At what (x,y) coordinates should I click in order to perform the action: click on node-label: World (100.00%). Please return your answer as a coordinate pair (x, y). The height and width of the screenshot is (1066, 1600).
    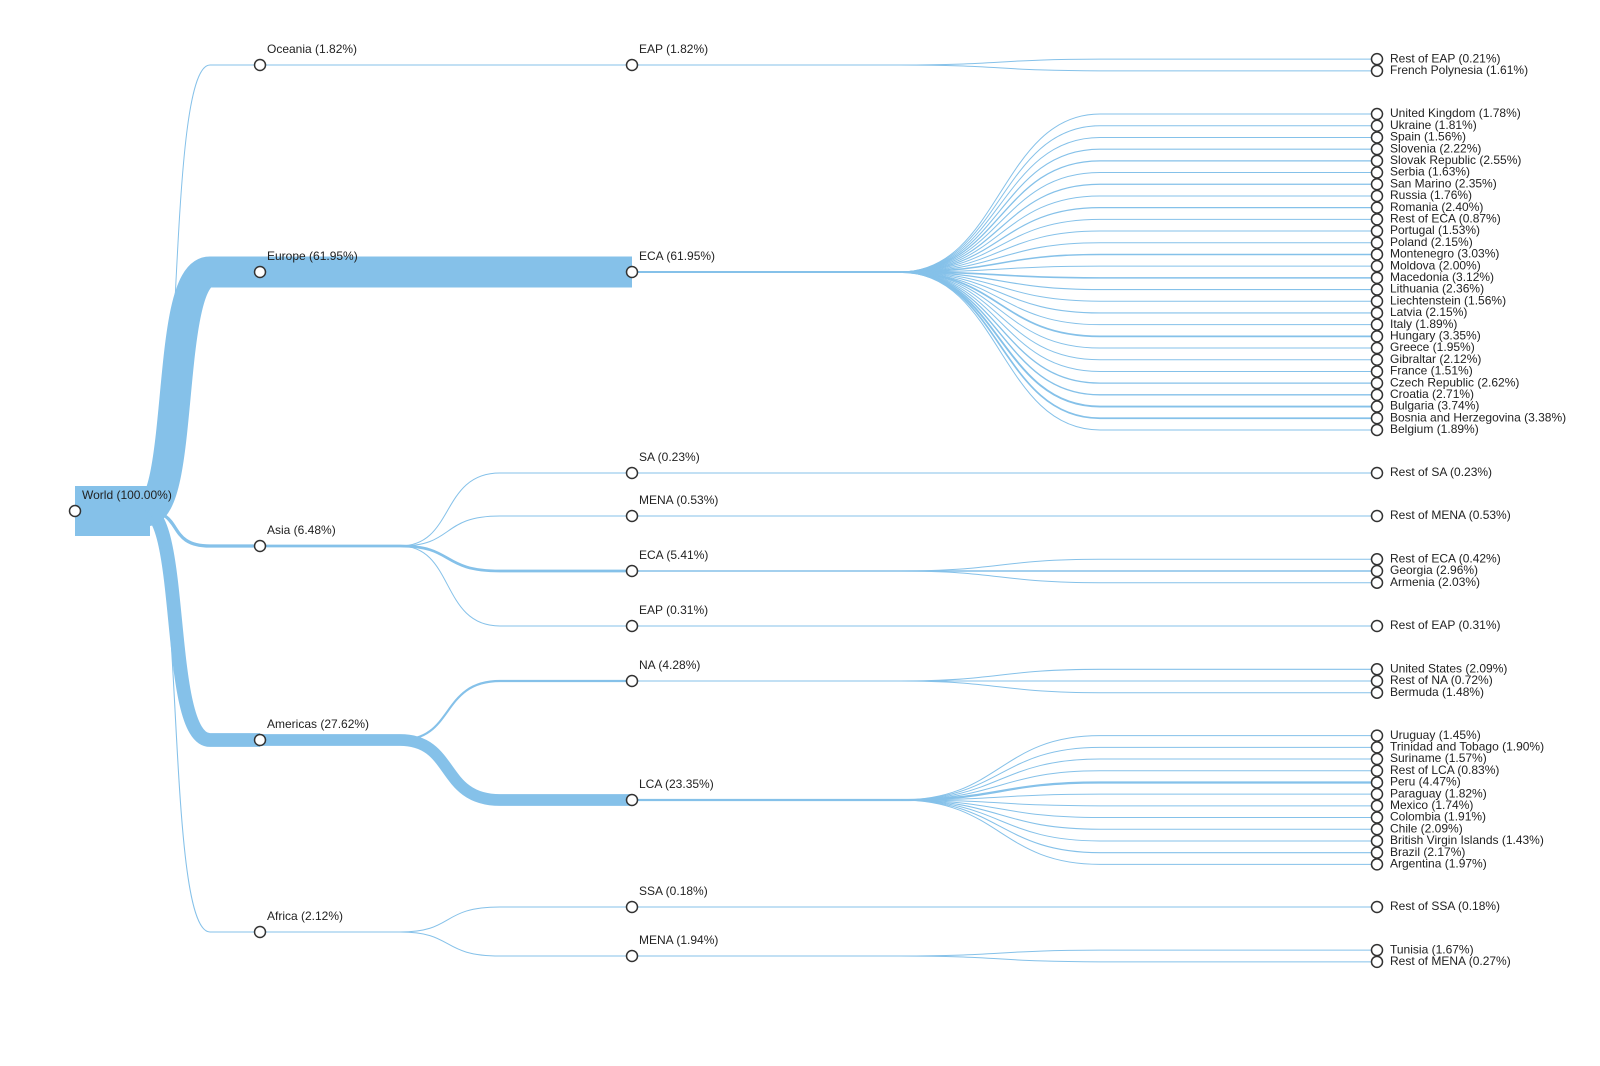
    Looking at the image, I should click on (127, 495).